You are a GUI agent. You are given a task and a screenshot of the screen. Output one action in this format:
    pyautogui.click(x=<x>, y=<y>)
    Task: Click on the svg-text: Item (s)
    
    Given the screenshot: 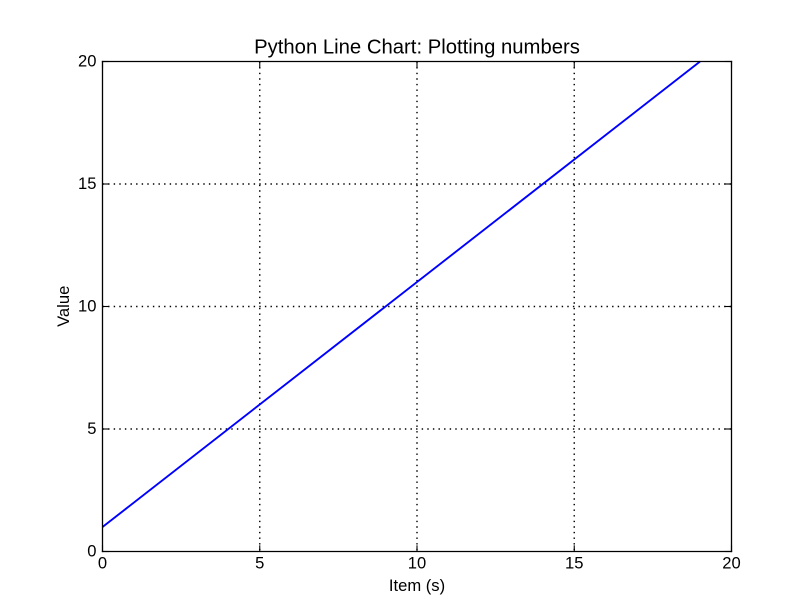 What is the action you would take?
    pyautogui.click(x=417, y=585)
    